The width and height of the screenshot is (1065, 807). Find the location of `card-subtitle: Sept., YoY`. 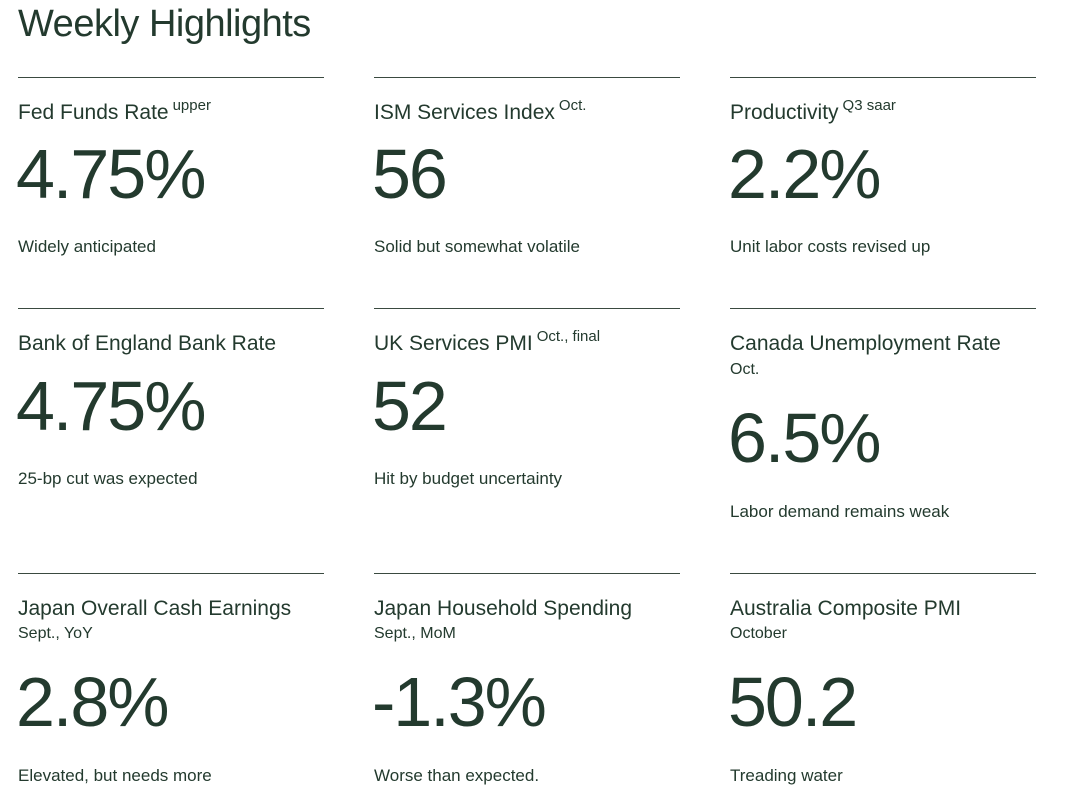

card-subtitle: Sept., YoY is located at coordinates (55, 633).